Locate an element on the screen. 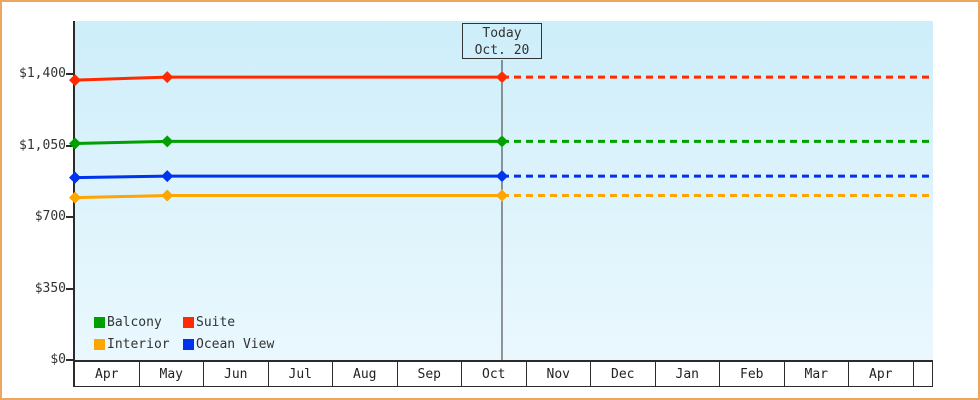 This screenshot has height=400, width=980. ocean-view-swatch-icon is located at coordinates (188, 344).